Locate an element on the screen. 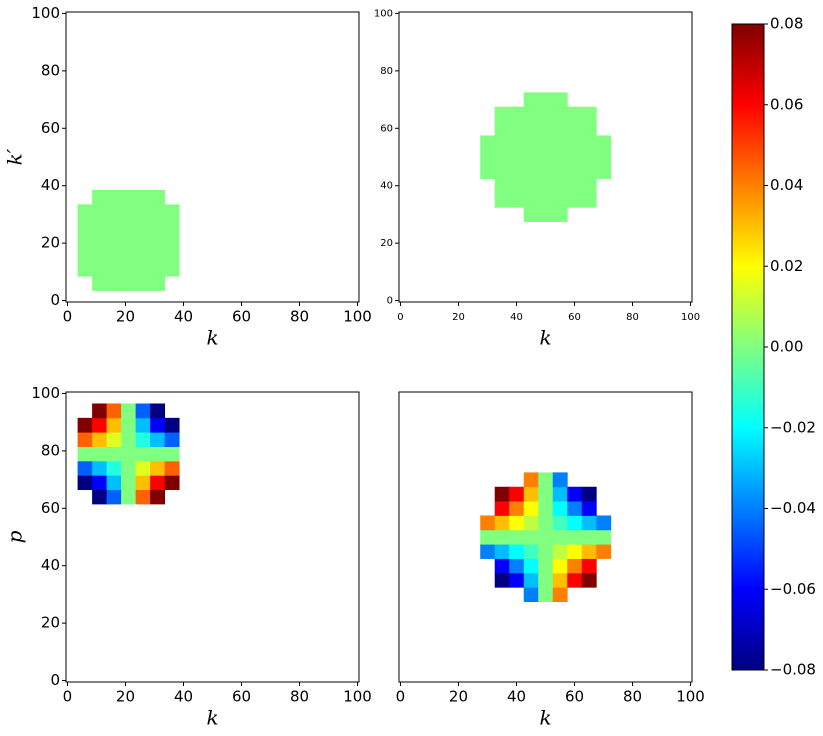 The image size is (823, 736). y-tick-label: 20 is located at coordinates (50, 623).